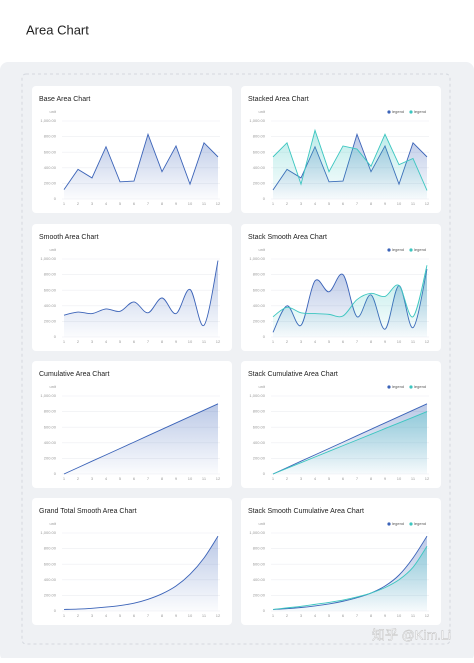 Image resolution: width=474 pixels, height=663 pixels. I want to click on chart-title: Grand Total Smooth Area Chart, so click(88, 511).